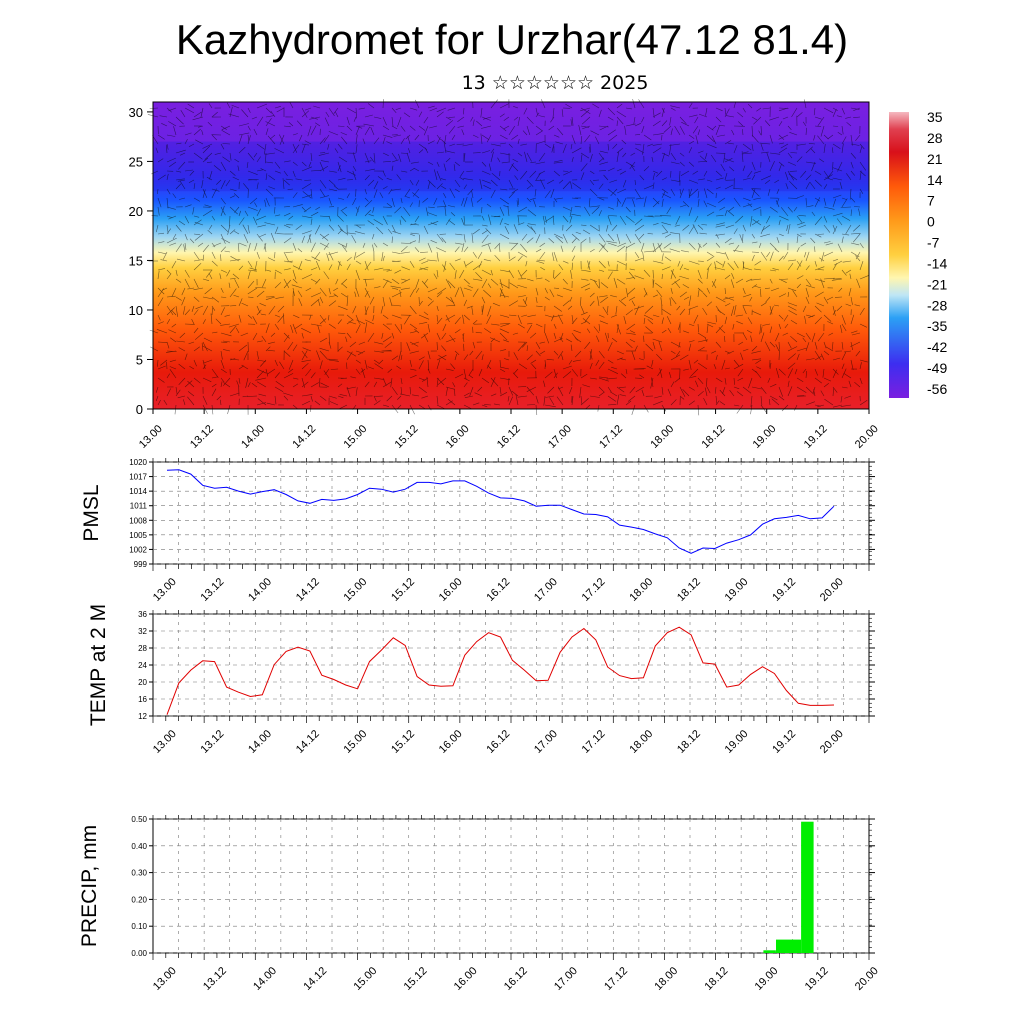 The height and width of the screenshot is (1024, 1024). I want to click on colorbar, so click(899, 255).